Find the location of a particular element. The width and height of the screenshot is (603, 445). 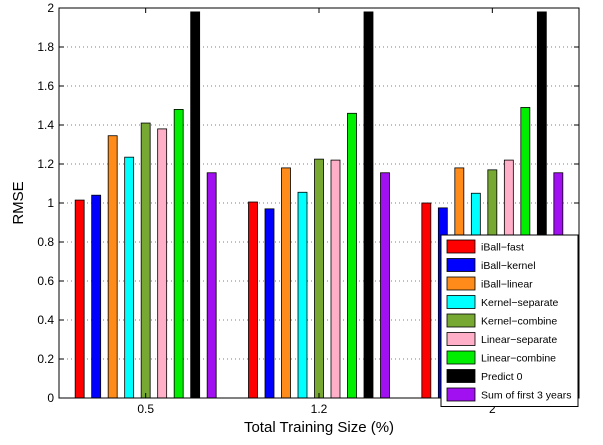

y-tick-label: 0.2 is located at coordinates (45, 359).